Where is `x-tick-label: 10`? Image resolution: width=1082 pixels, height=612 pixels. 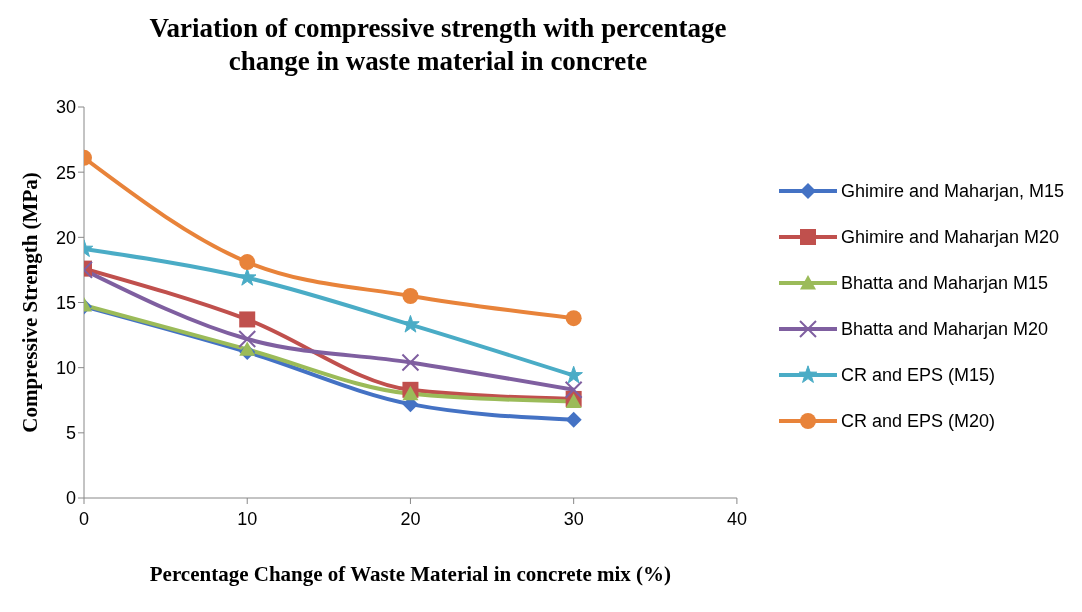
x-tick-label: 10 is located at coordinates (247, 518).